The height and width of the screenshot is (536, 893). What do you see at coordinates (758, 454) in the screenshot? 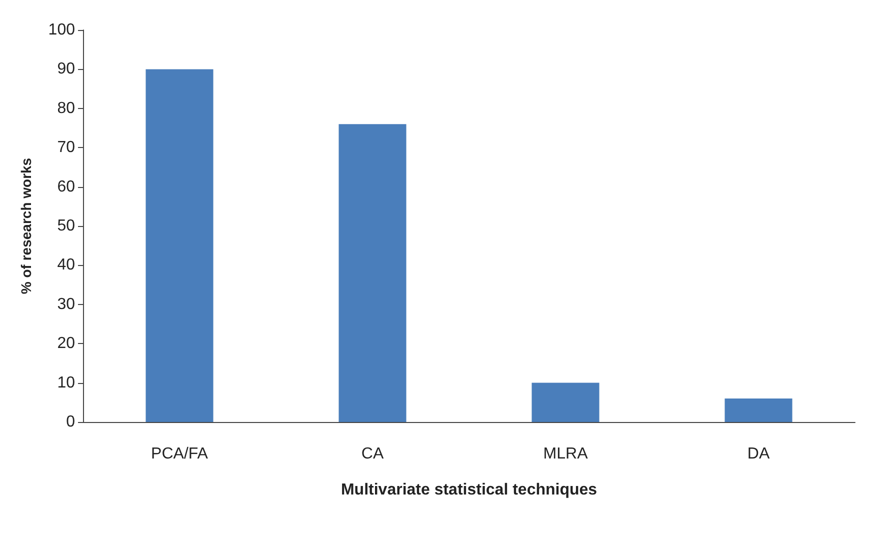
I see `x-tick-label: DA` at bounding box center [758, 454].